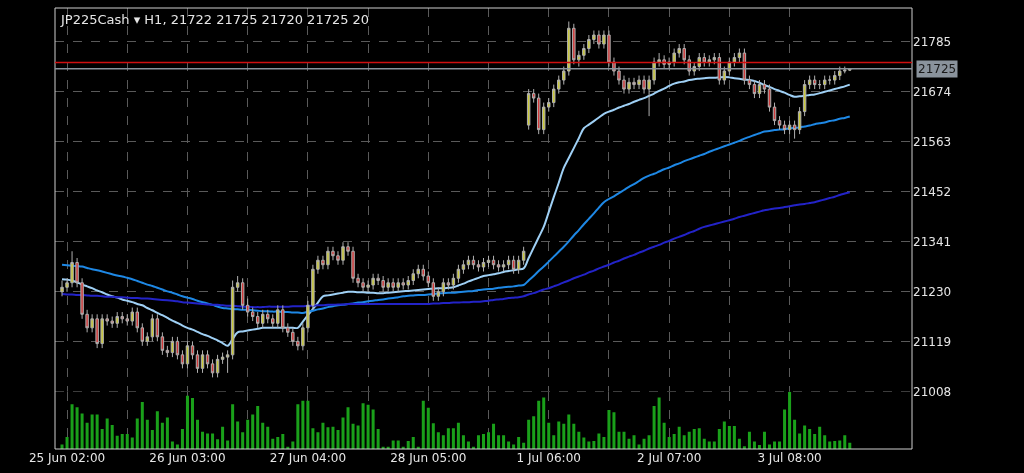 The height and width of the screenshot is (473, 1024). Describe the element at coordinates (932, 91) in the screenshot. I see `y-tick-label: 21674` at that location.